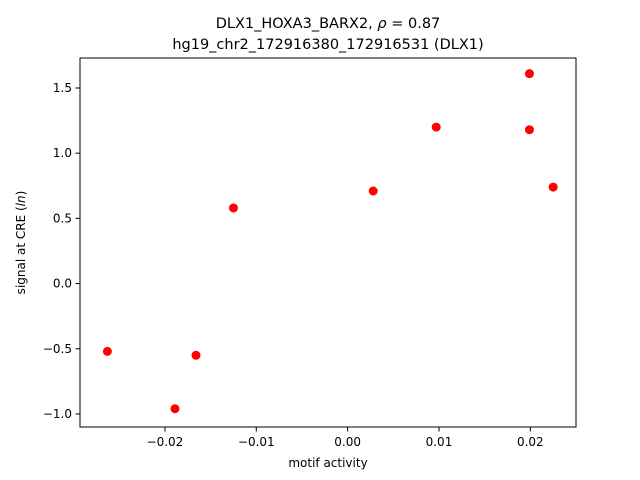  Describe the element at coordinates (327, 45) in the screenshot. I see `chart-title-line2: hg19_chr2_172916380_172916531 (DLX1)` at that location.